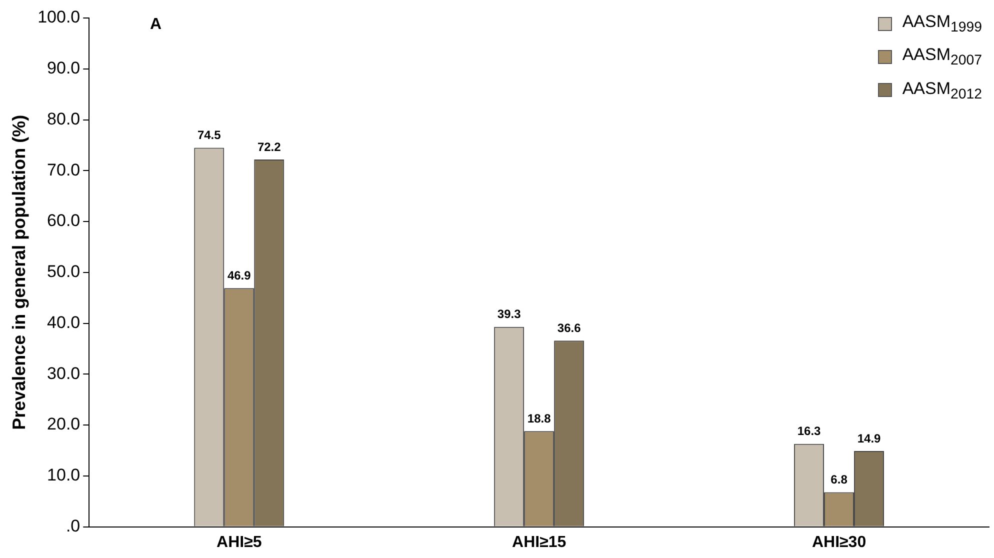 Image resolution: width=994 pixels, height=558 pixels. Describe the element at coordinates (269, 147) in the screenshot. I see `data-label: 72.2` at that location.